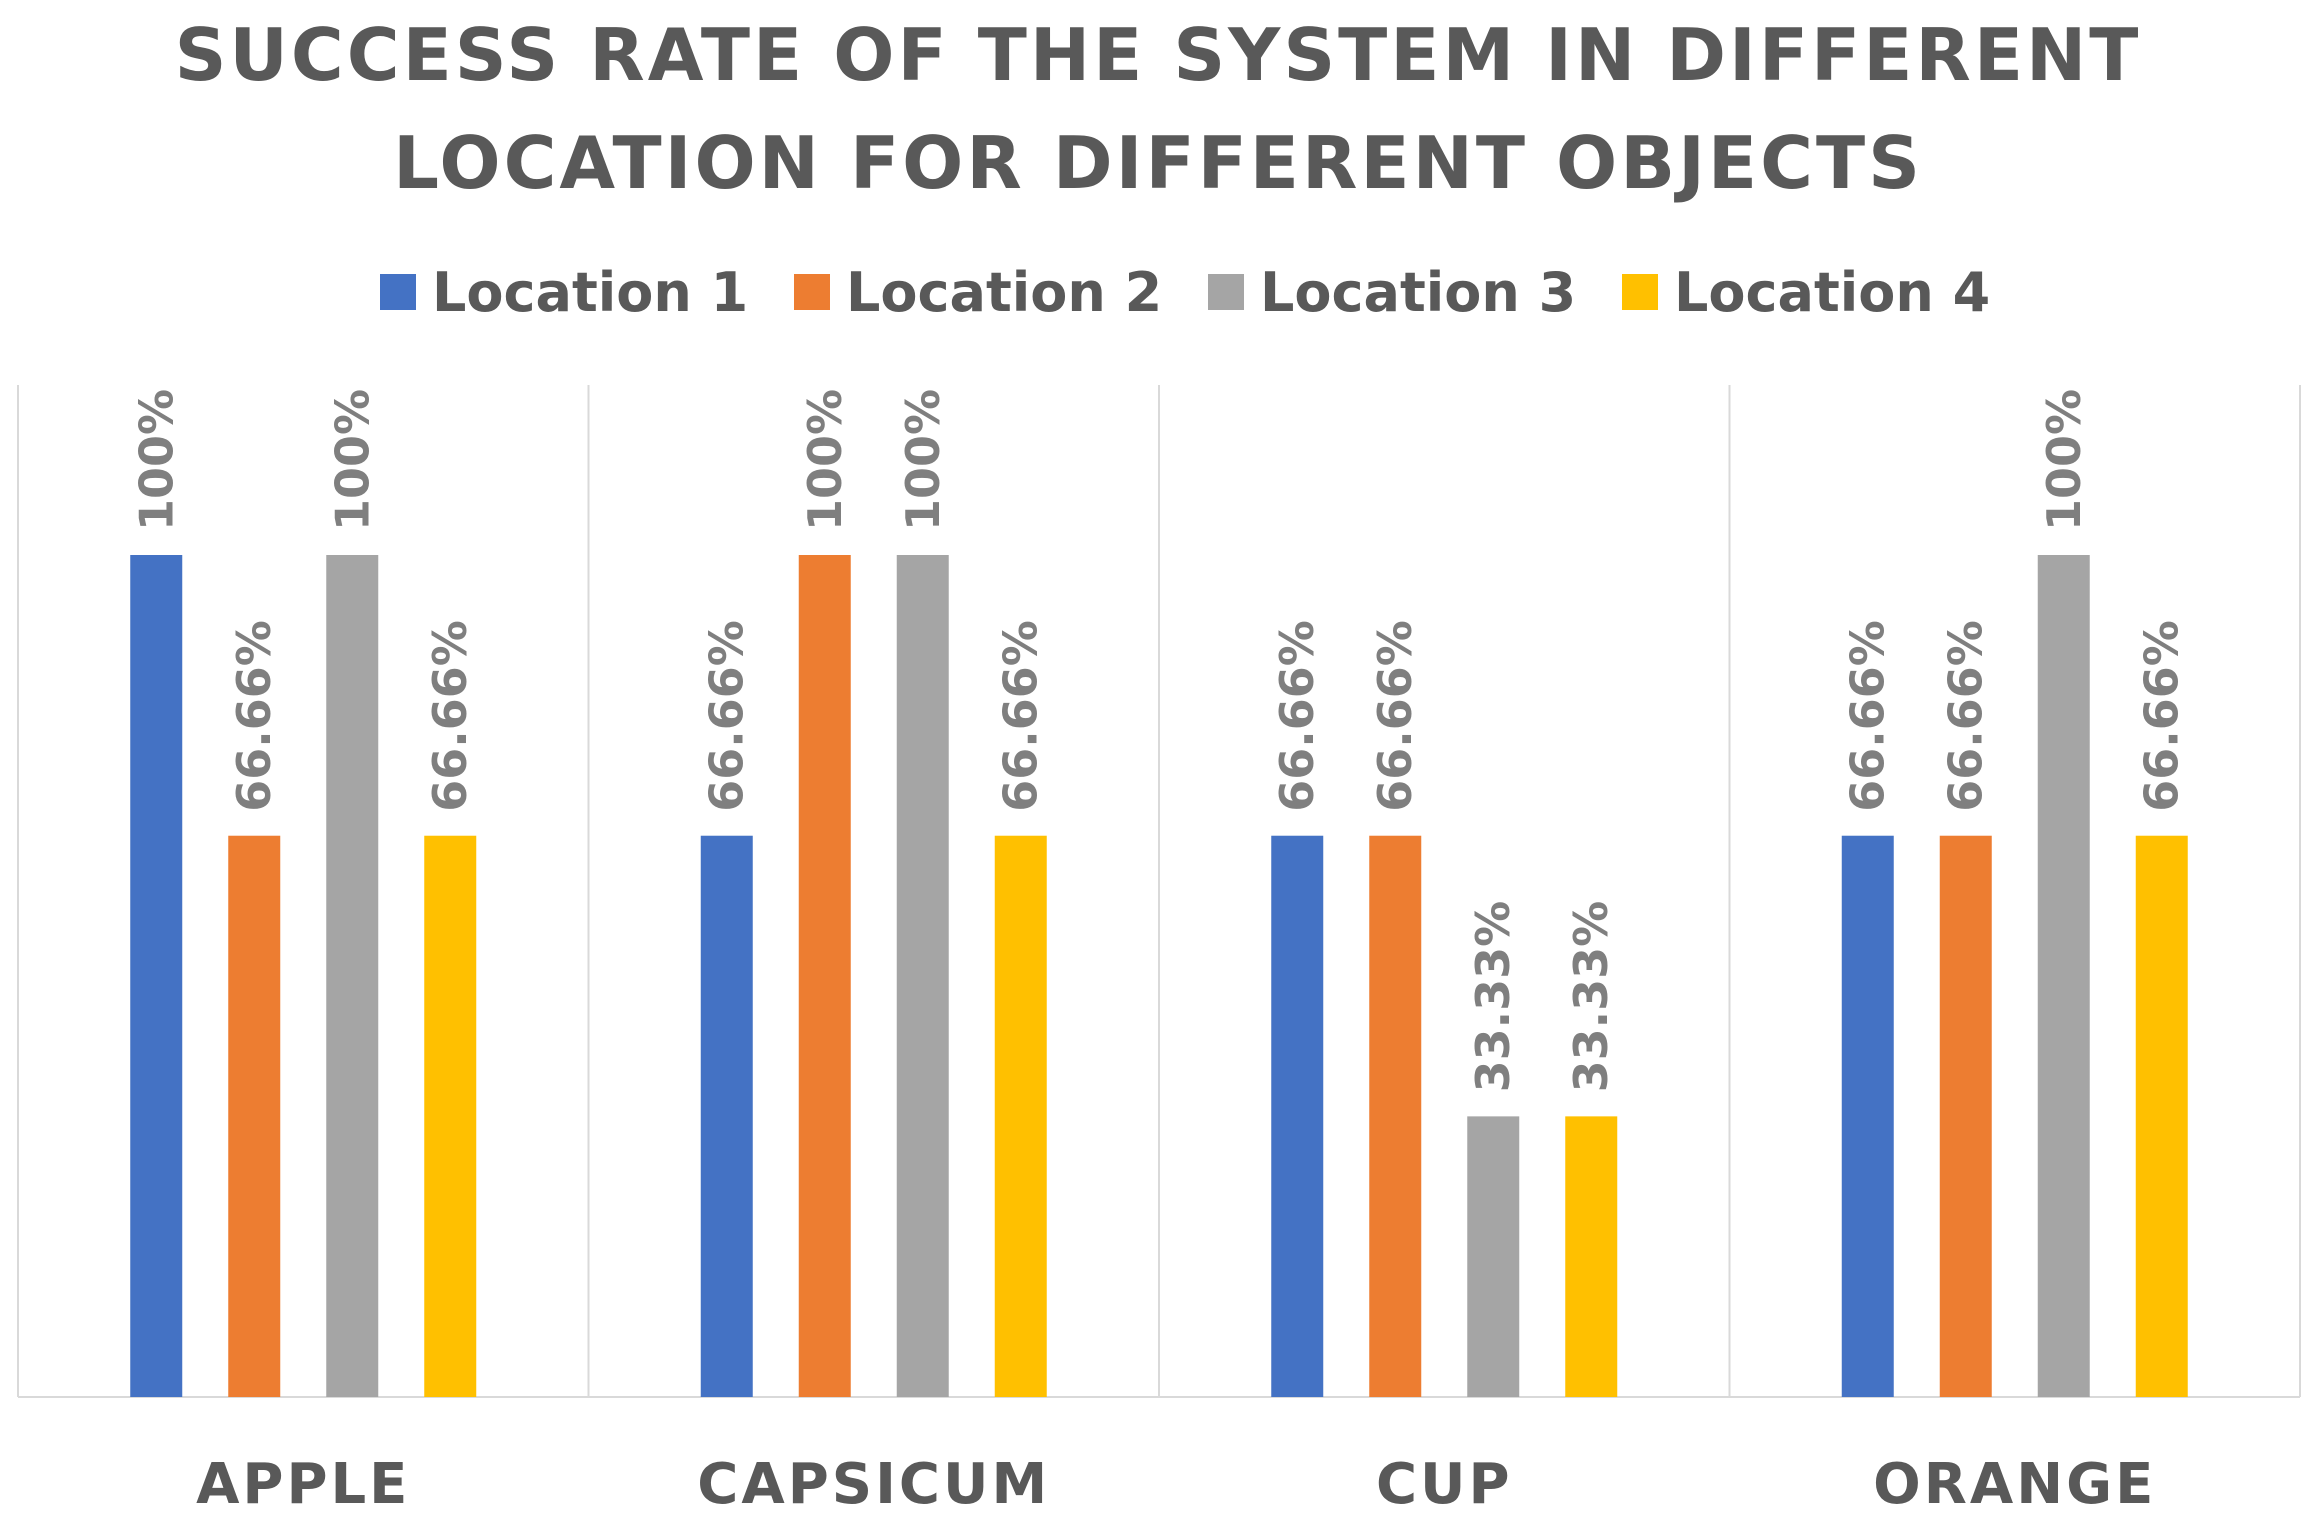 The image size is (2317, 1520). I want to click on legend-item-1: Location 1, so click(564, 292).